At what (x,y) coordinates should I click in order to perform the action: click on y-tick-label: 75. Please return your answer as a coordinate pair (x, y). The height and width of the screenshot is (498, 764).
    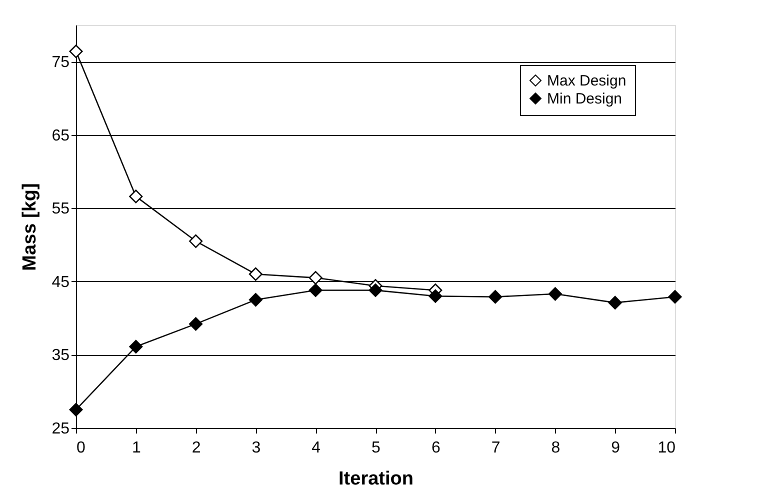
    Looking at the image, I should click on (61, 63).